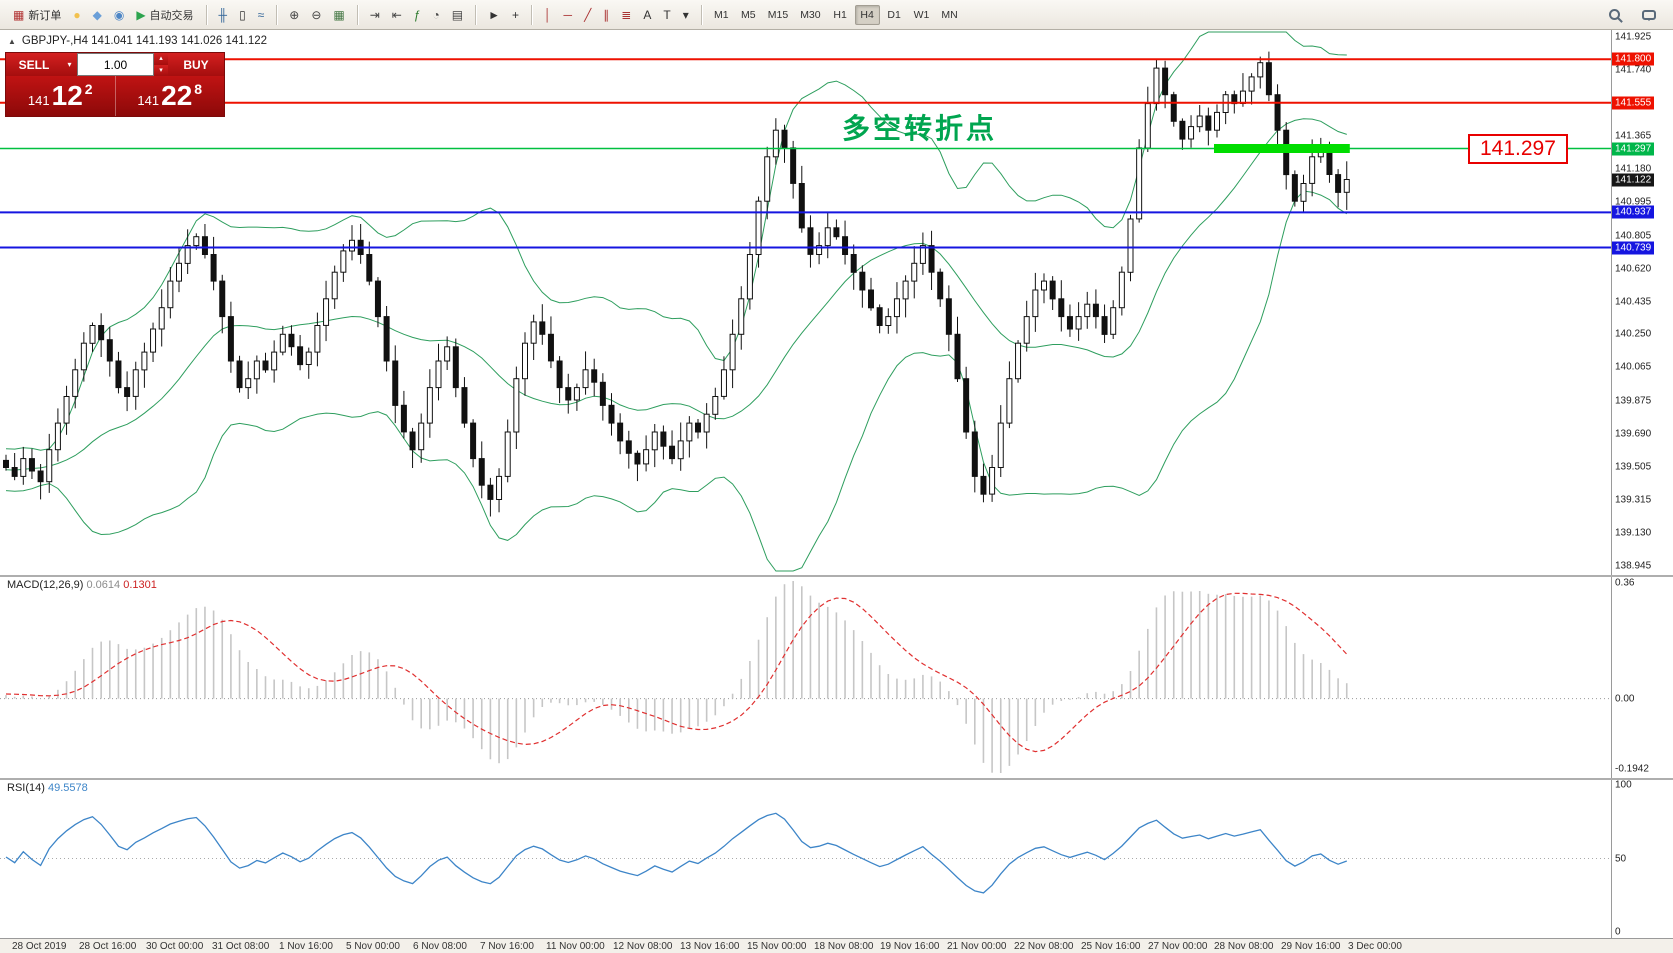 The height and width of the screenshot is (953, 1673). What do you see at coordinates (69, 64) in the screenshot?
I see `volume-dropdown-button: ▾` at bounding box center [69, 64].